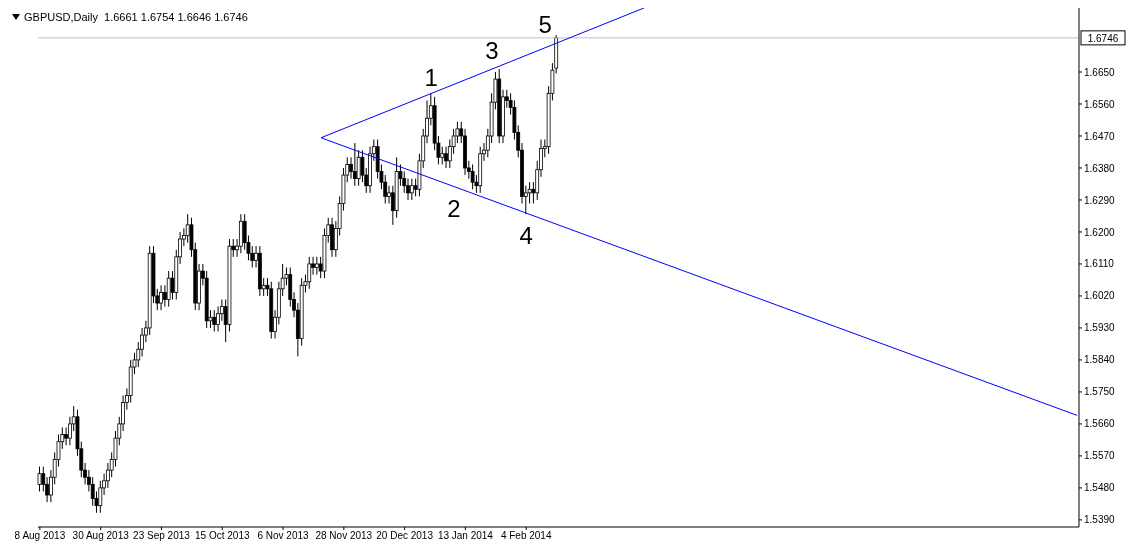  What do you see at coordinates (545, 24) in the screenshot?
I see `annotation: 5` at bounding box center [545, 24].